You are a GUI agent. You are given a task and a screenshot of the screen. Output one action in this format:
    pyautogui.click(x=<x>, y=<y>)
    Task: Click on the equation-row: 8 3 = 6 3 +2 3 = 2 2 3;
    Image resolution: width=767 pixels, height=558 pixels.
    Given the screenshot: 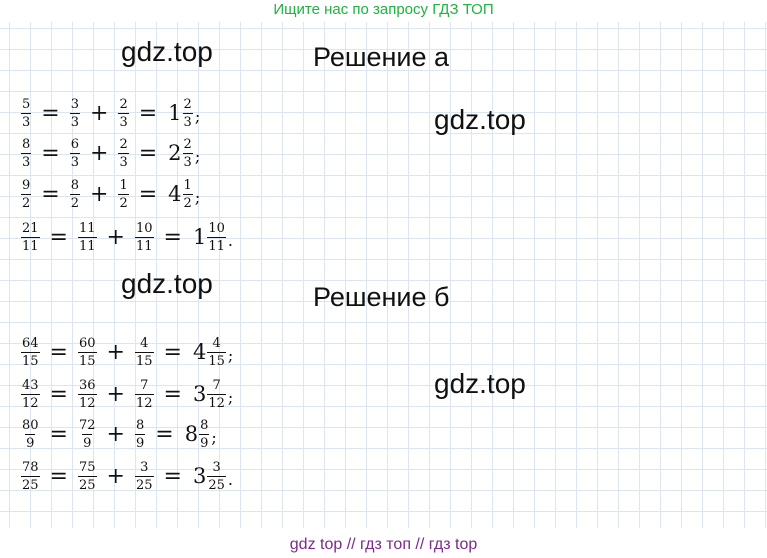 What is the action you would take?
    pyautogui.click(x=110, y=153)
    